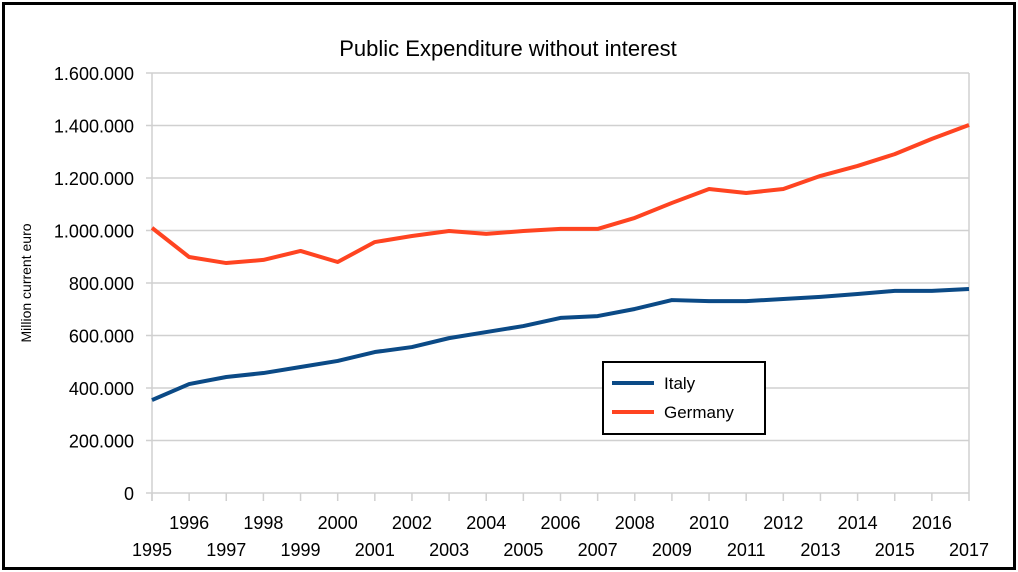 The width and height of the screenshot is (1018, 572). I want to click on y-tick-label: 1.200.000, so click(94, 179).